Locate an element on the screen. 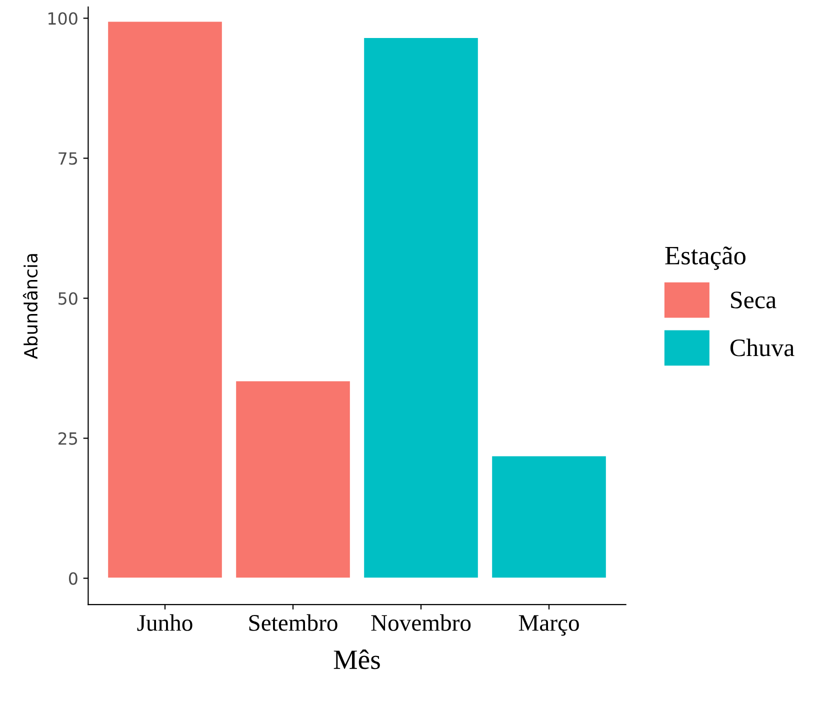 The height and width of the screenshot is (703, 840). y-tick-label: 25 is located at coordinates (68, 438).